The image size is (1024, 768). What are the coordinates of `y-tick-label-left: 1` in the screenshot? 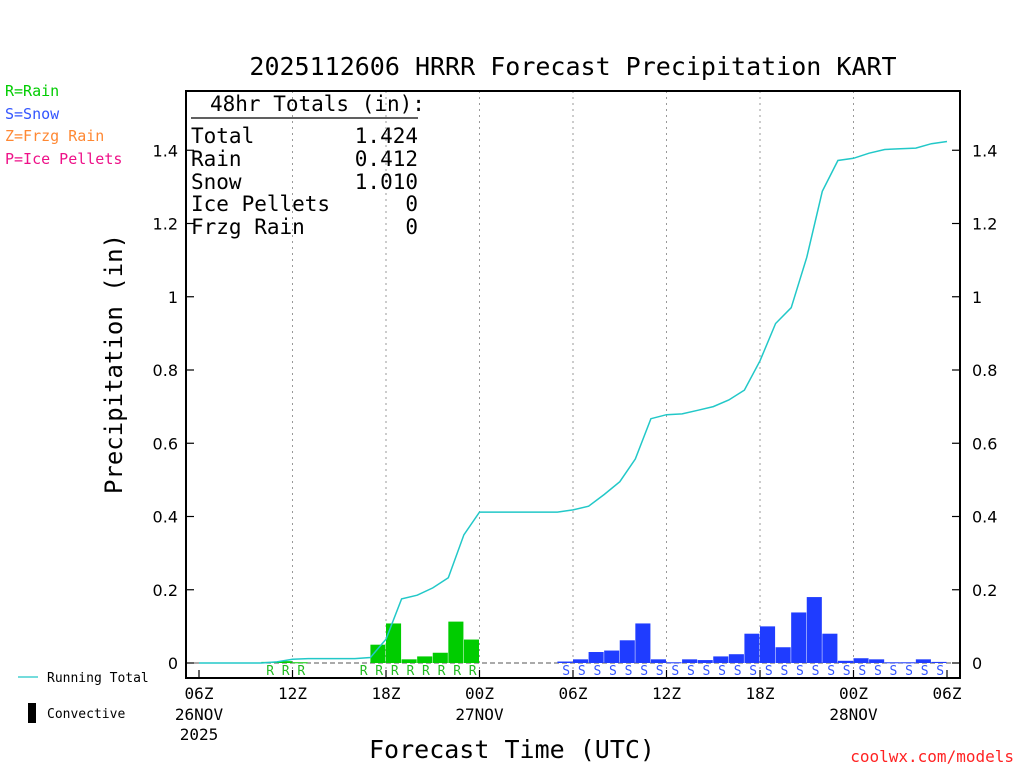 It's located at (173, 297).